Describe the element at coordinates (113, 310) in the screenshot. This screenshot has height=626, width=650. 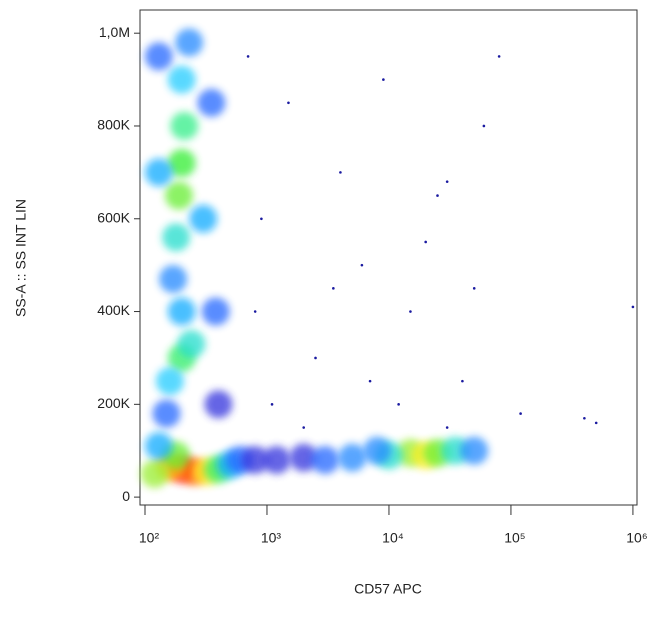
I see `y-tick-label: 400K` at that location.